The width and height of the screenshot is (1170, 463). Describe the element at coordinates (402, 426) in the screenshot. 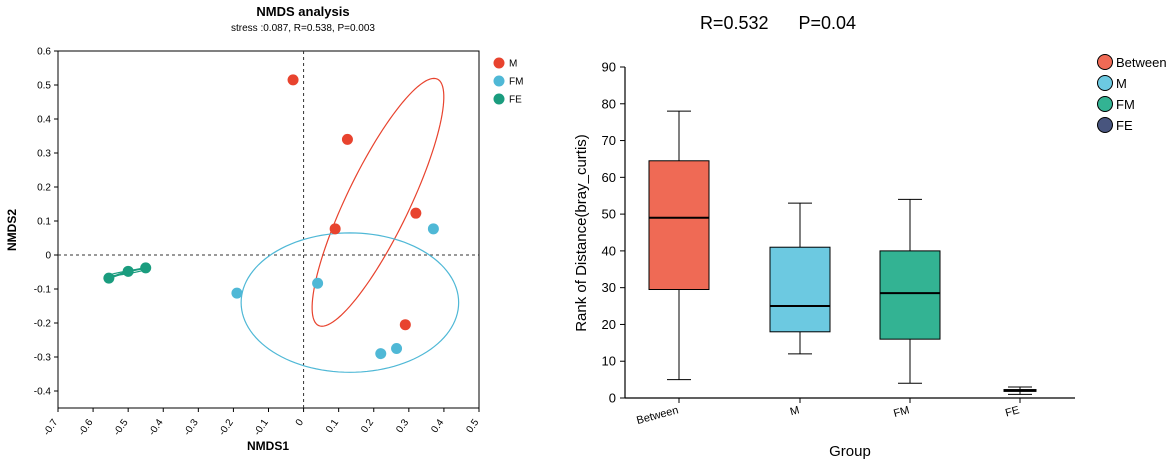

I see `x-tick-label: 0.3` at that location.